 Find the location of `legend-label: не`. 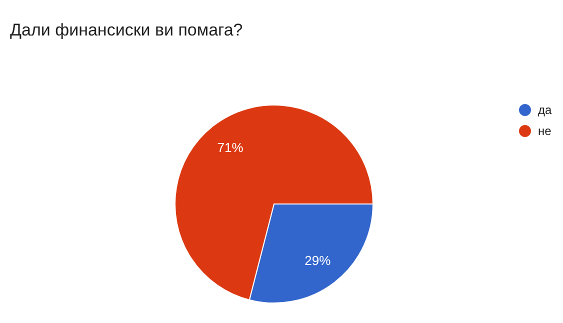

legend-label: не is located at coordinates (545, 131).